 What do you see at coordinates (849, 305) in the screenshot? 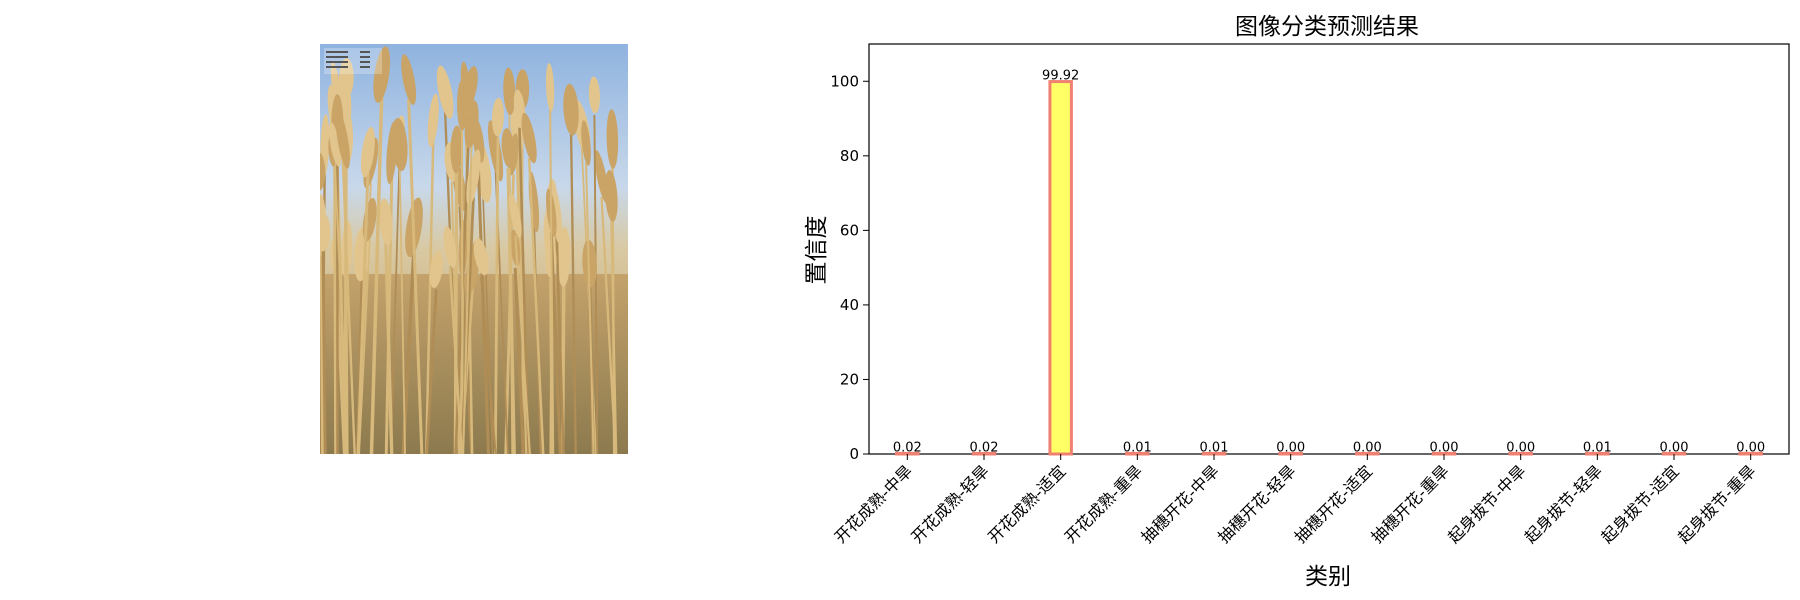
I see `y-tick-label: 40` at bounding box center [849, 305].